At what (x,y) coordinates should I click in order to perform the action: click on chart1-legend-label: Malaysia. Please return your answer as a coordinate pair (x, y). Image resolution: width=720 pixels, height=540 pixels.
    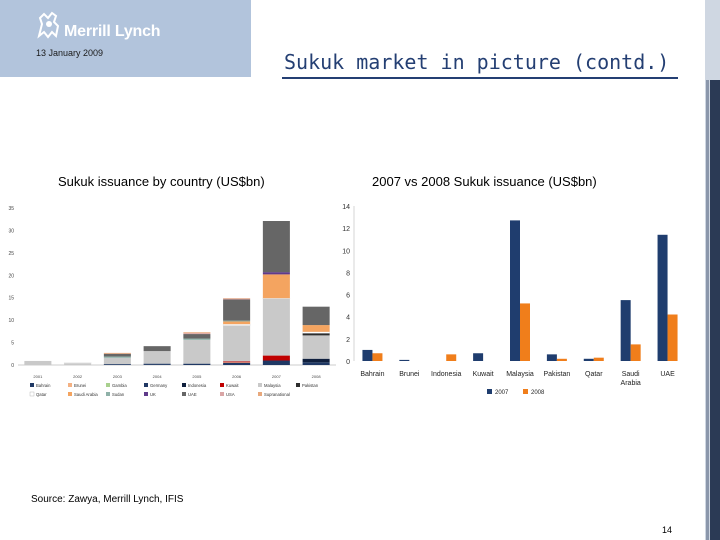
    Looking at the image, I should click on (272, 385).